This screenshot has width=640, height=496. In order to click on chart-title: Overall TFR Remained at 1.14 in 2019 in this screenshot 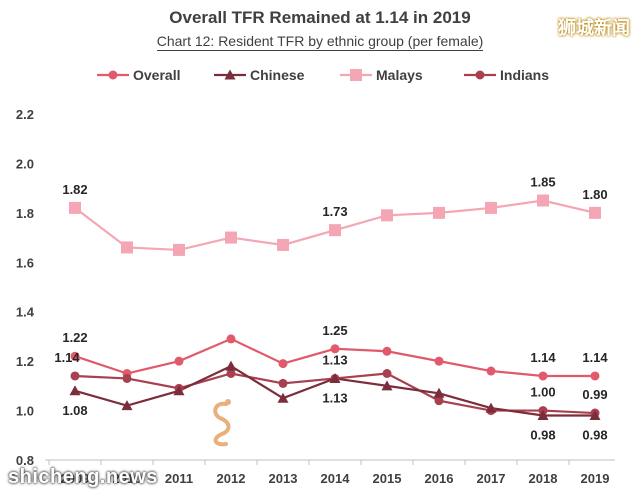, I will do `click(320, 17)`.